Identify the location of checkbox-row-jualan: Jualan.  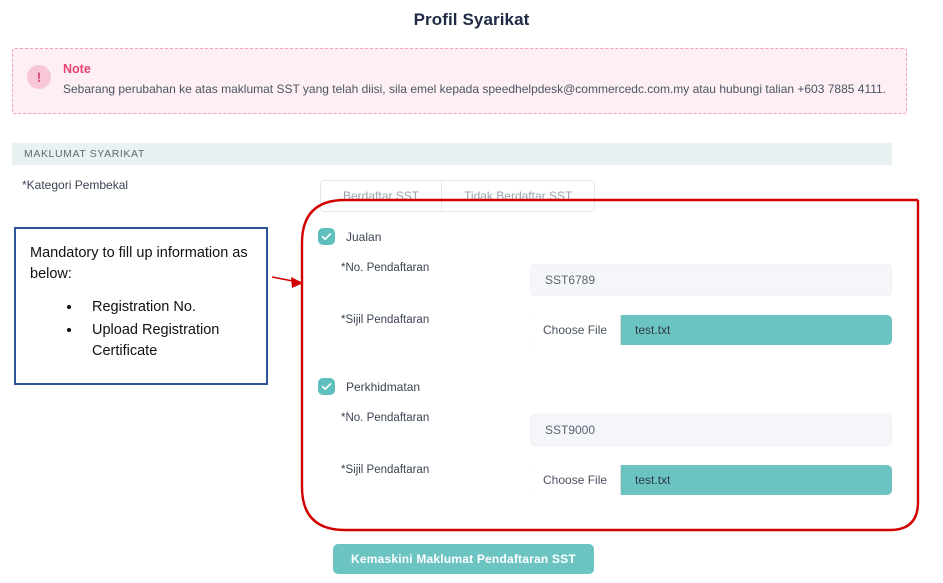
(349, 236).